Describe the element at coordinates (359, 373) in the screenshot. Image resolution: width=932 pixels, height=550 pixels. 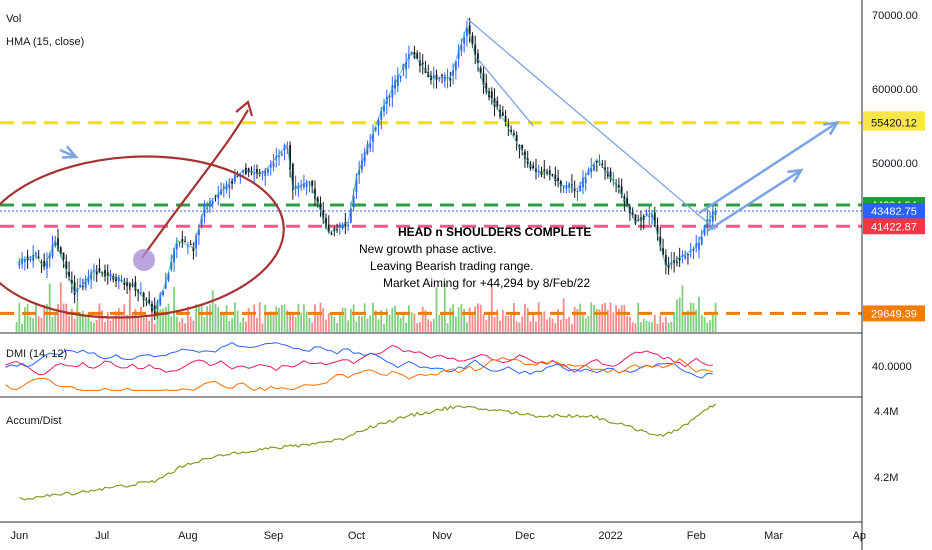
I see `dmi-series-line` at that location.